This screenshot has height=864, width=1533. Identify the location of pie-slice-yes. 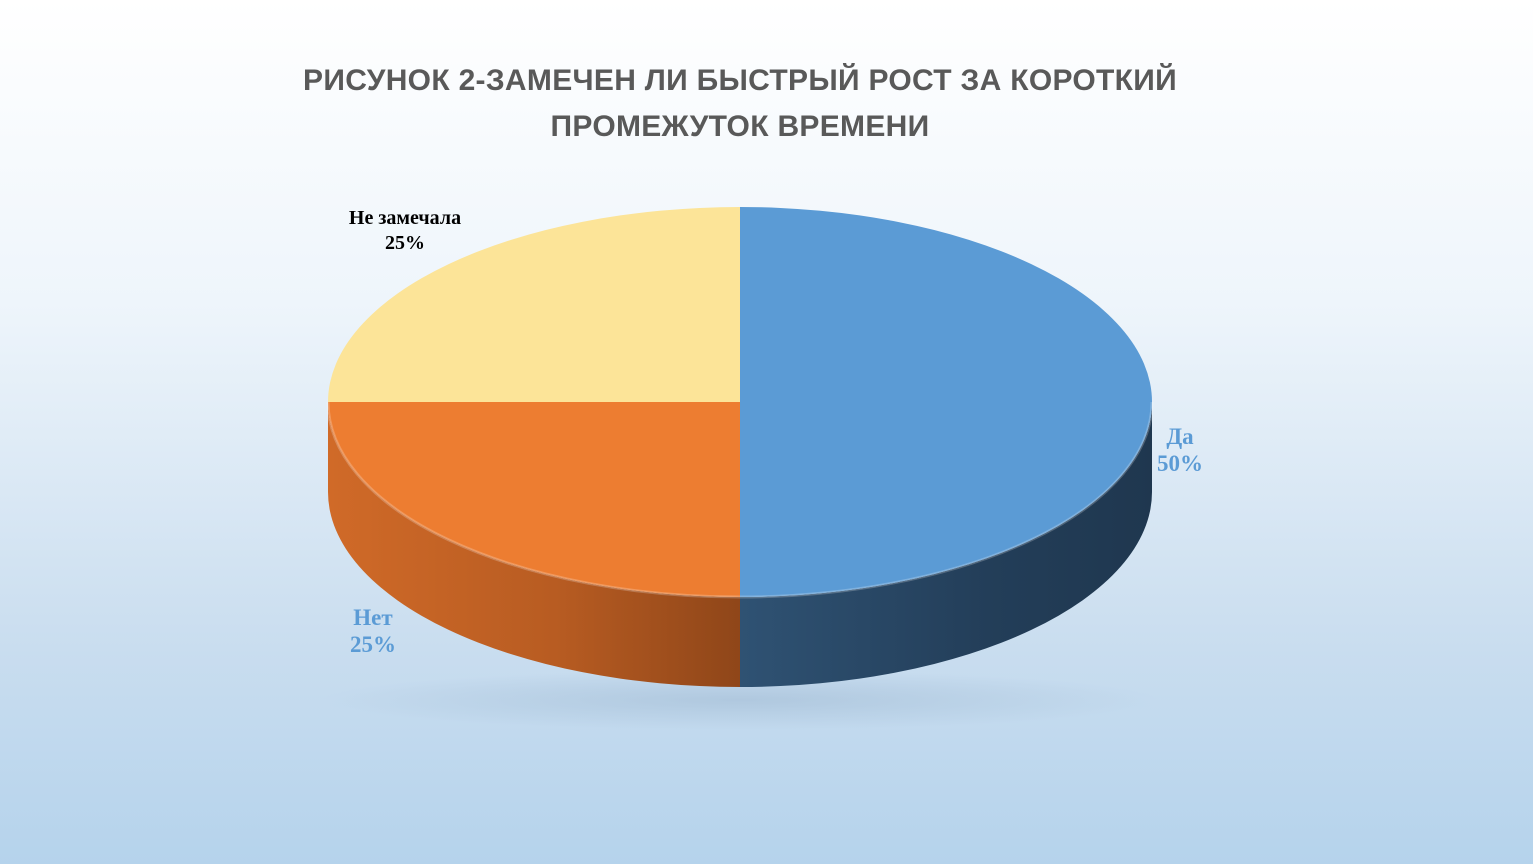
(946, 402).